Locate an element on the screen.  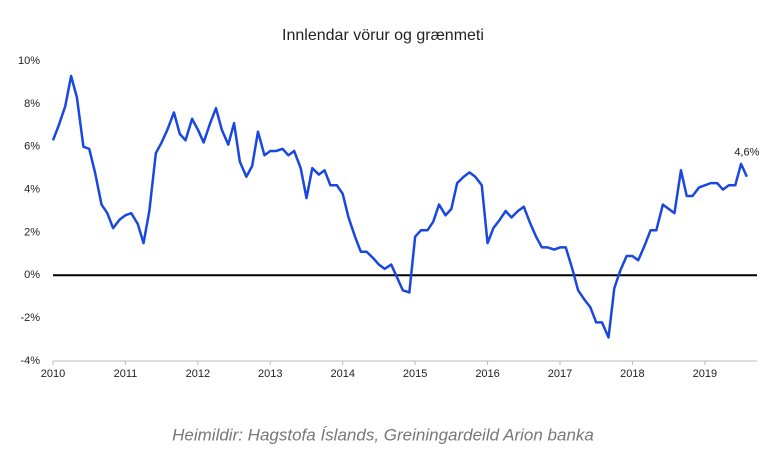
x-tick-label: 2019 is located at coordinates (705, 374).